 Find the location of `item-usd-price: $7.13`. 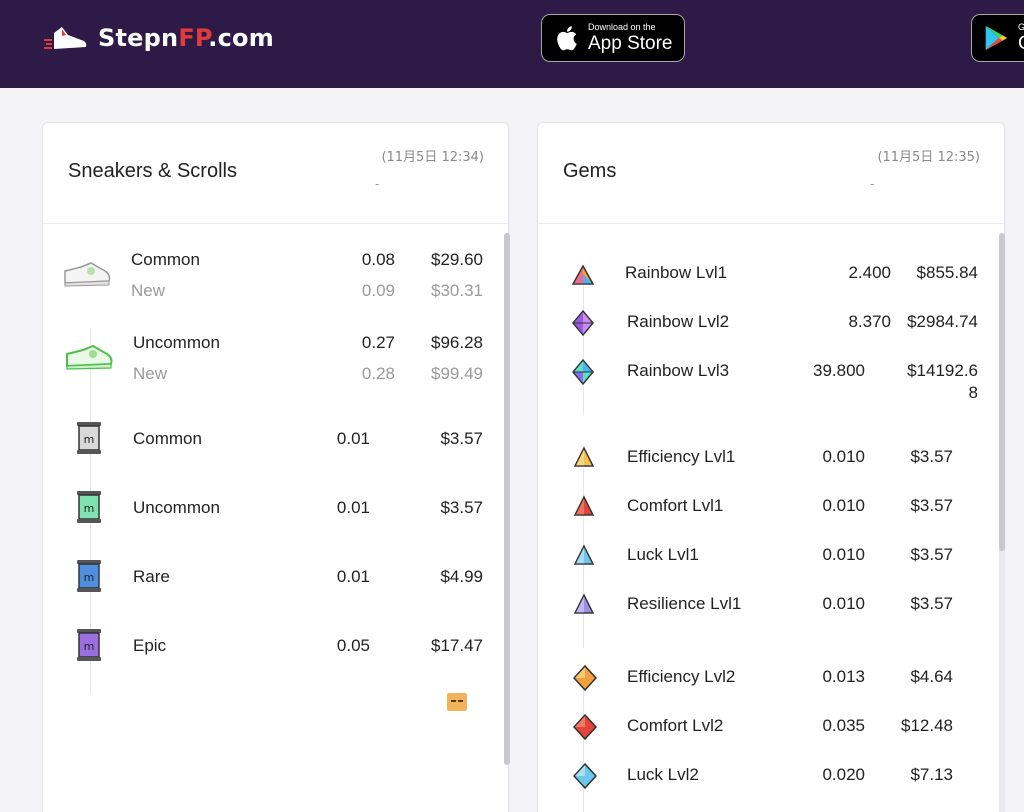

item-usd-price: $7.13 is located at coordinates (931, 774).